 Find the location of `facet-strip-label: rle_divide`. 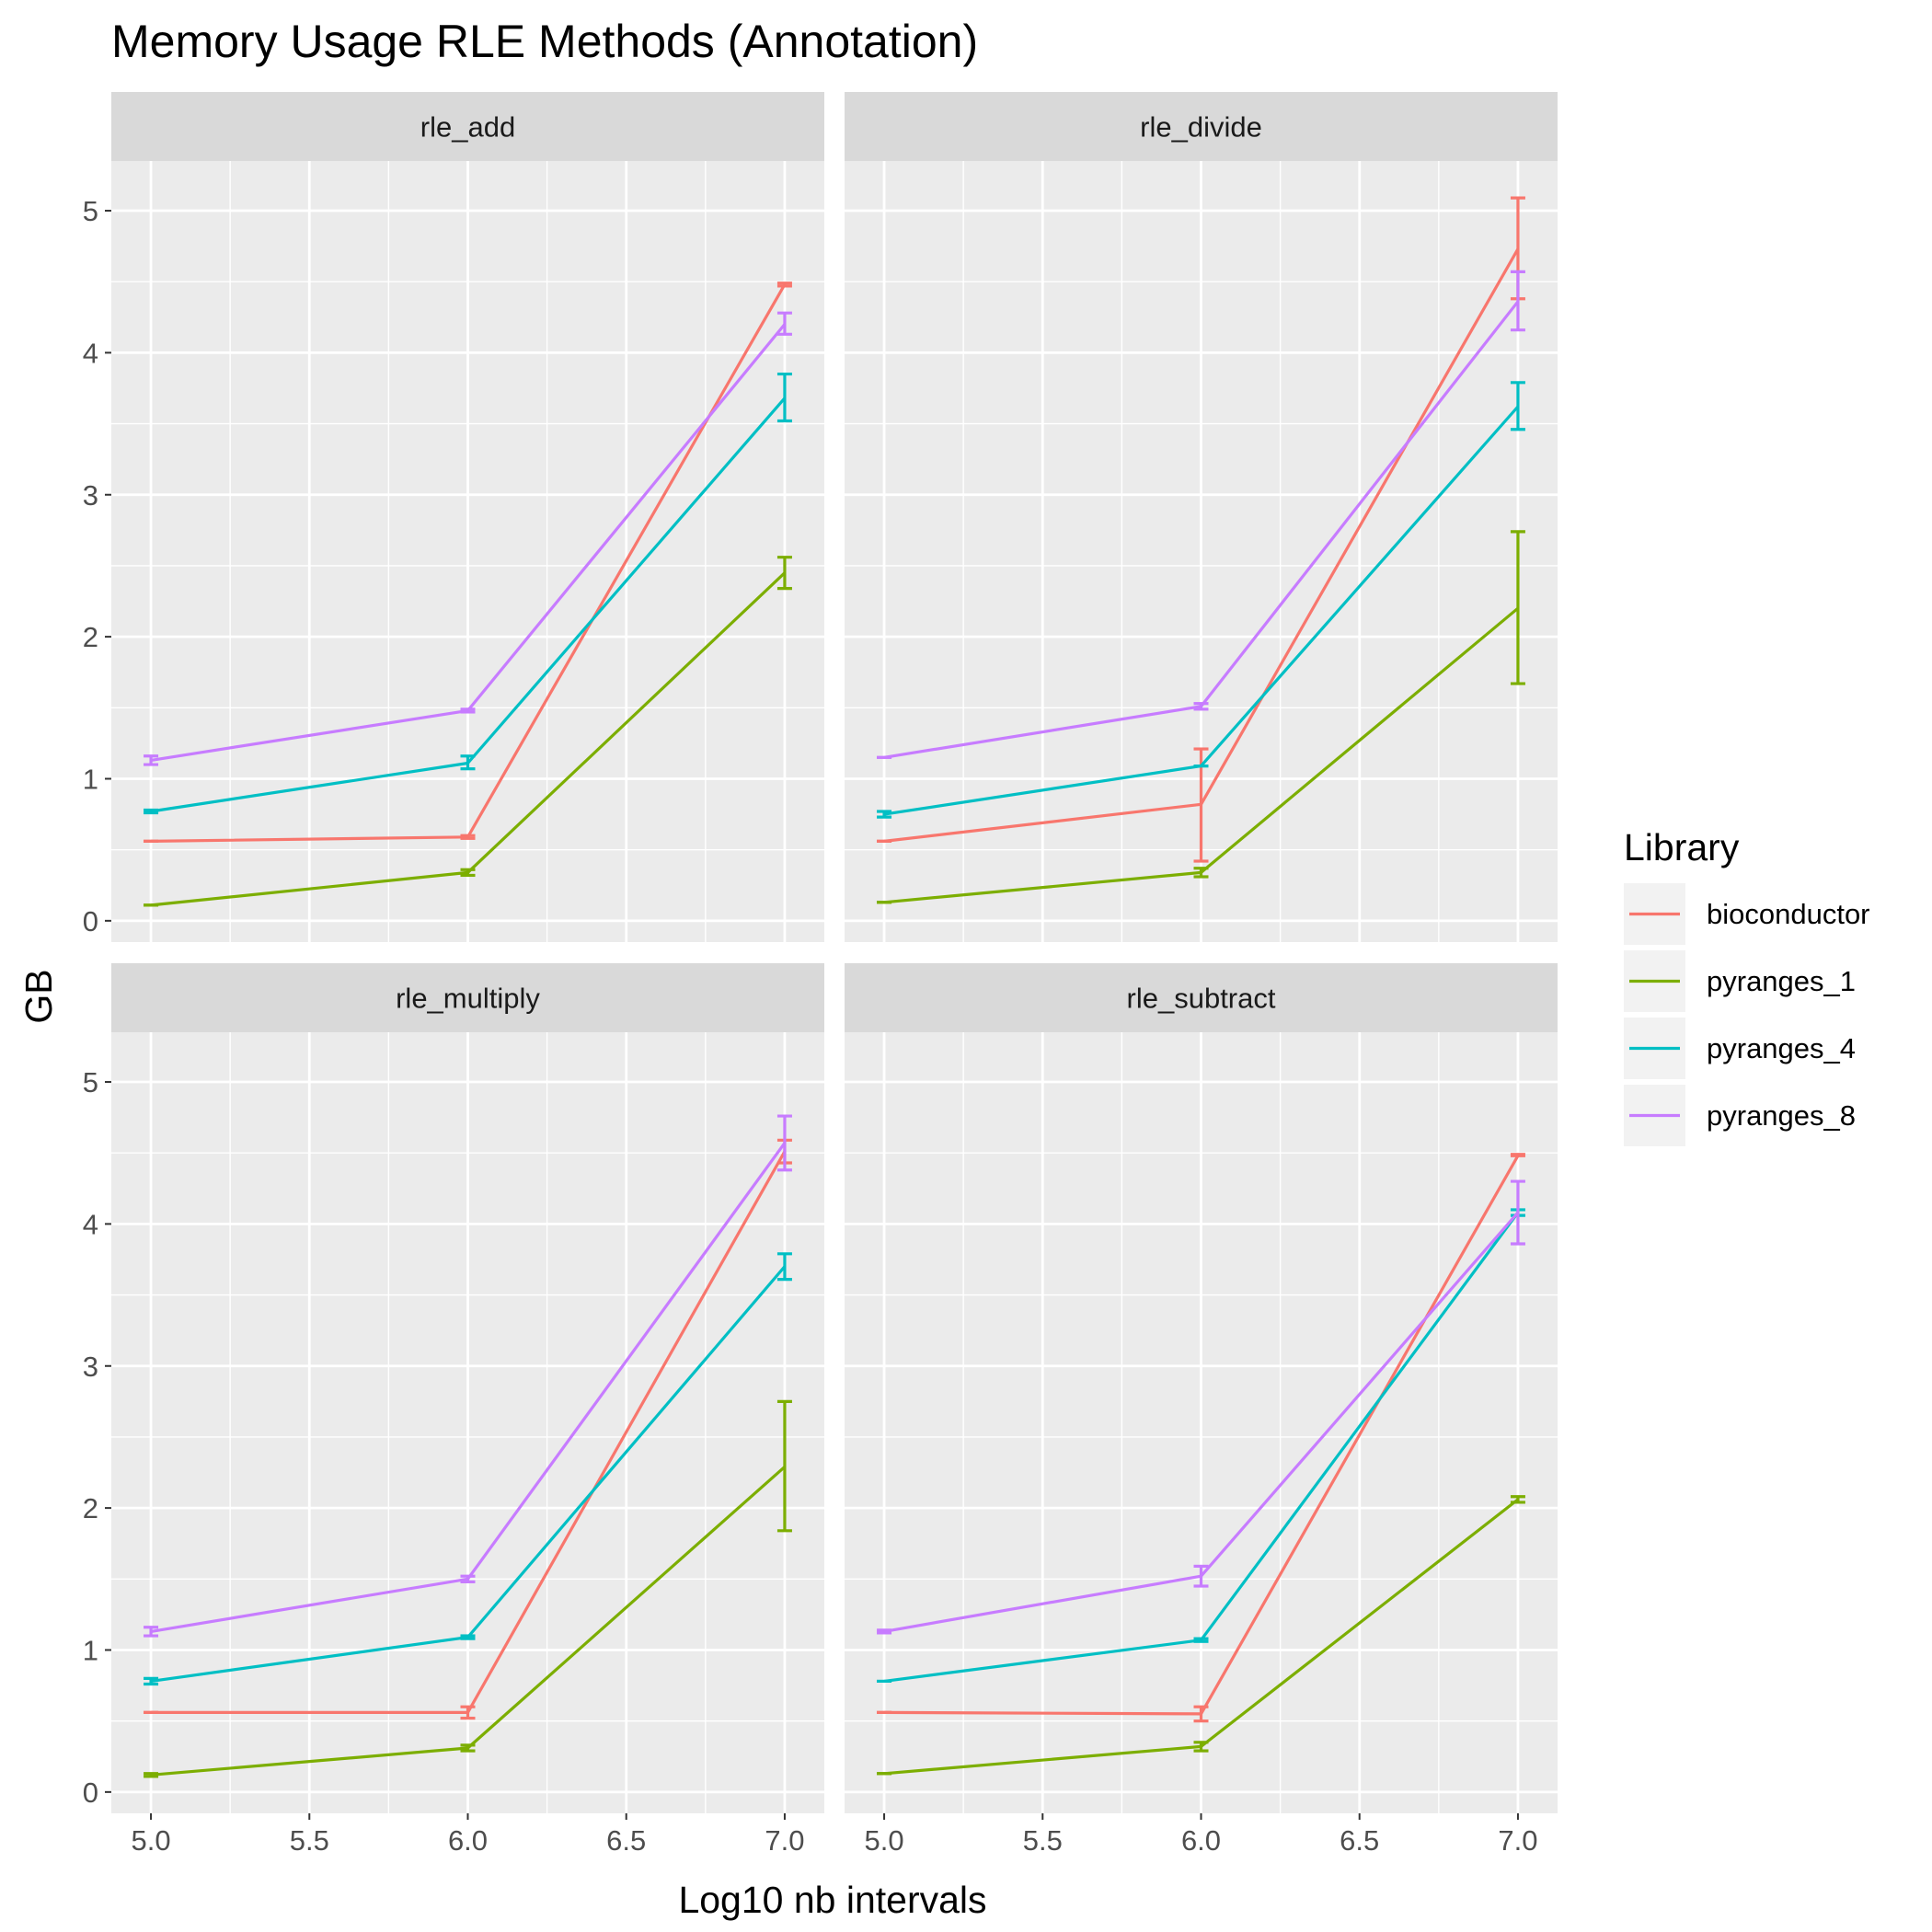

facet-strip-label: rle_divide is located at coordinates (1201, 127).